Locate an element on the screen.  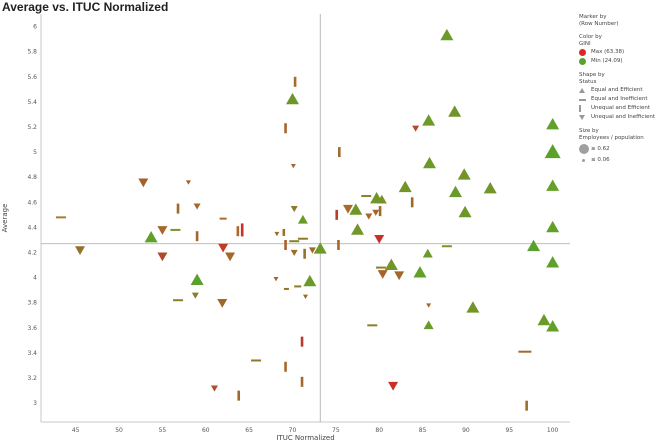
legend-size-large: ≥ 0.62 is located at coordinates (617, 149).